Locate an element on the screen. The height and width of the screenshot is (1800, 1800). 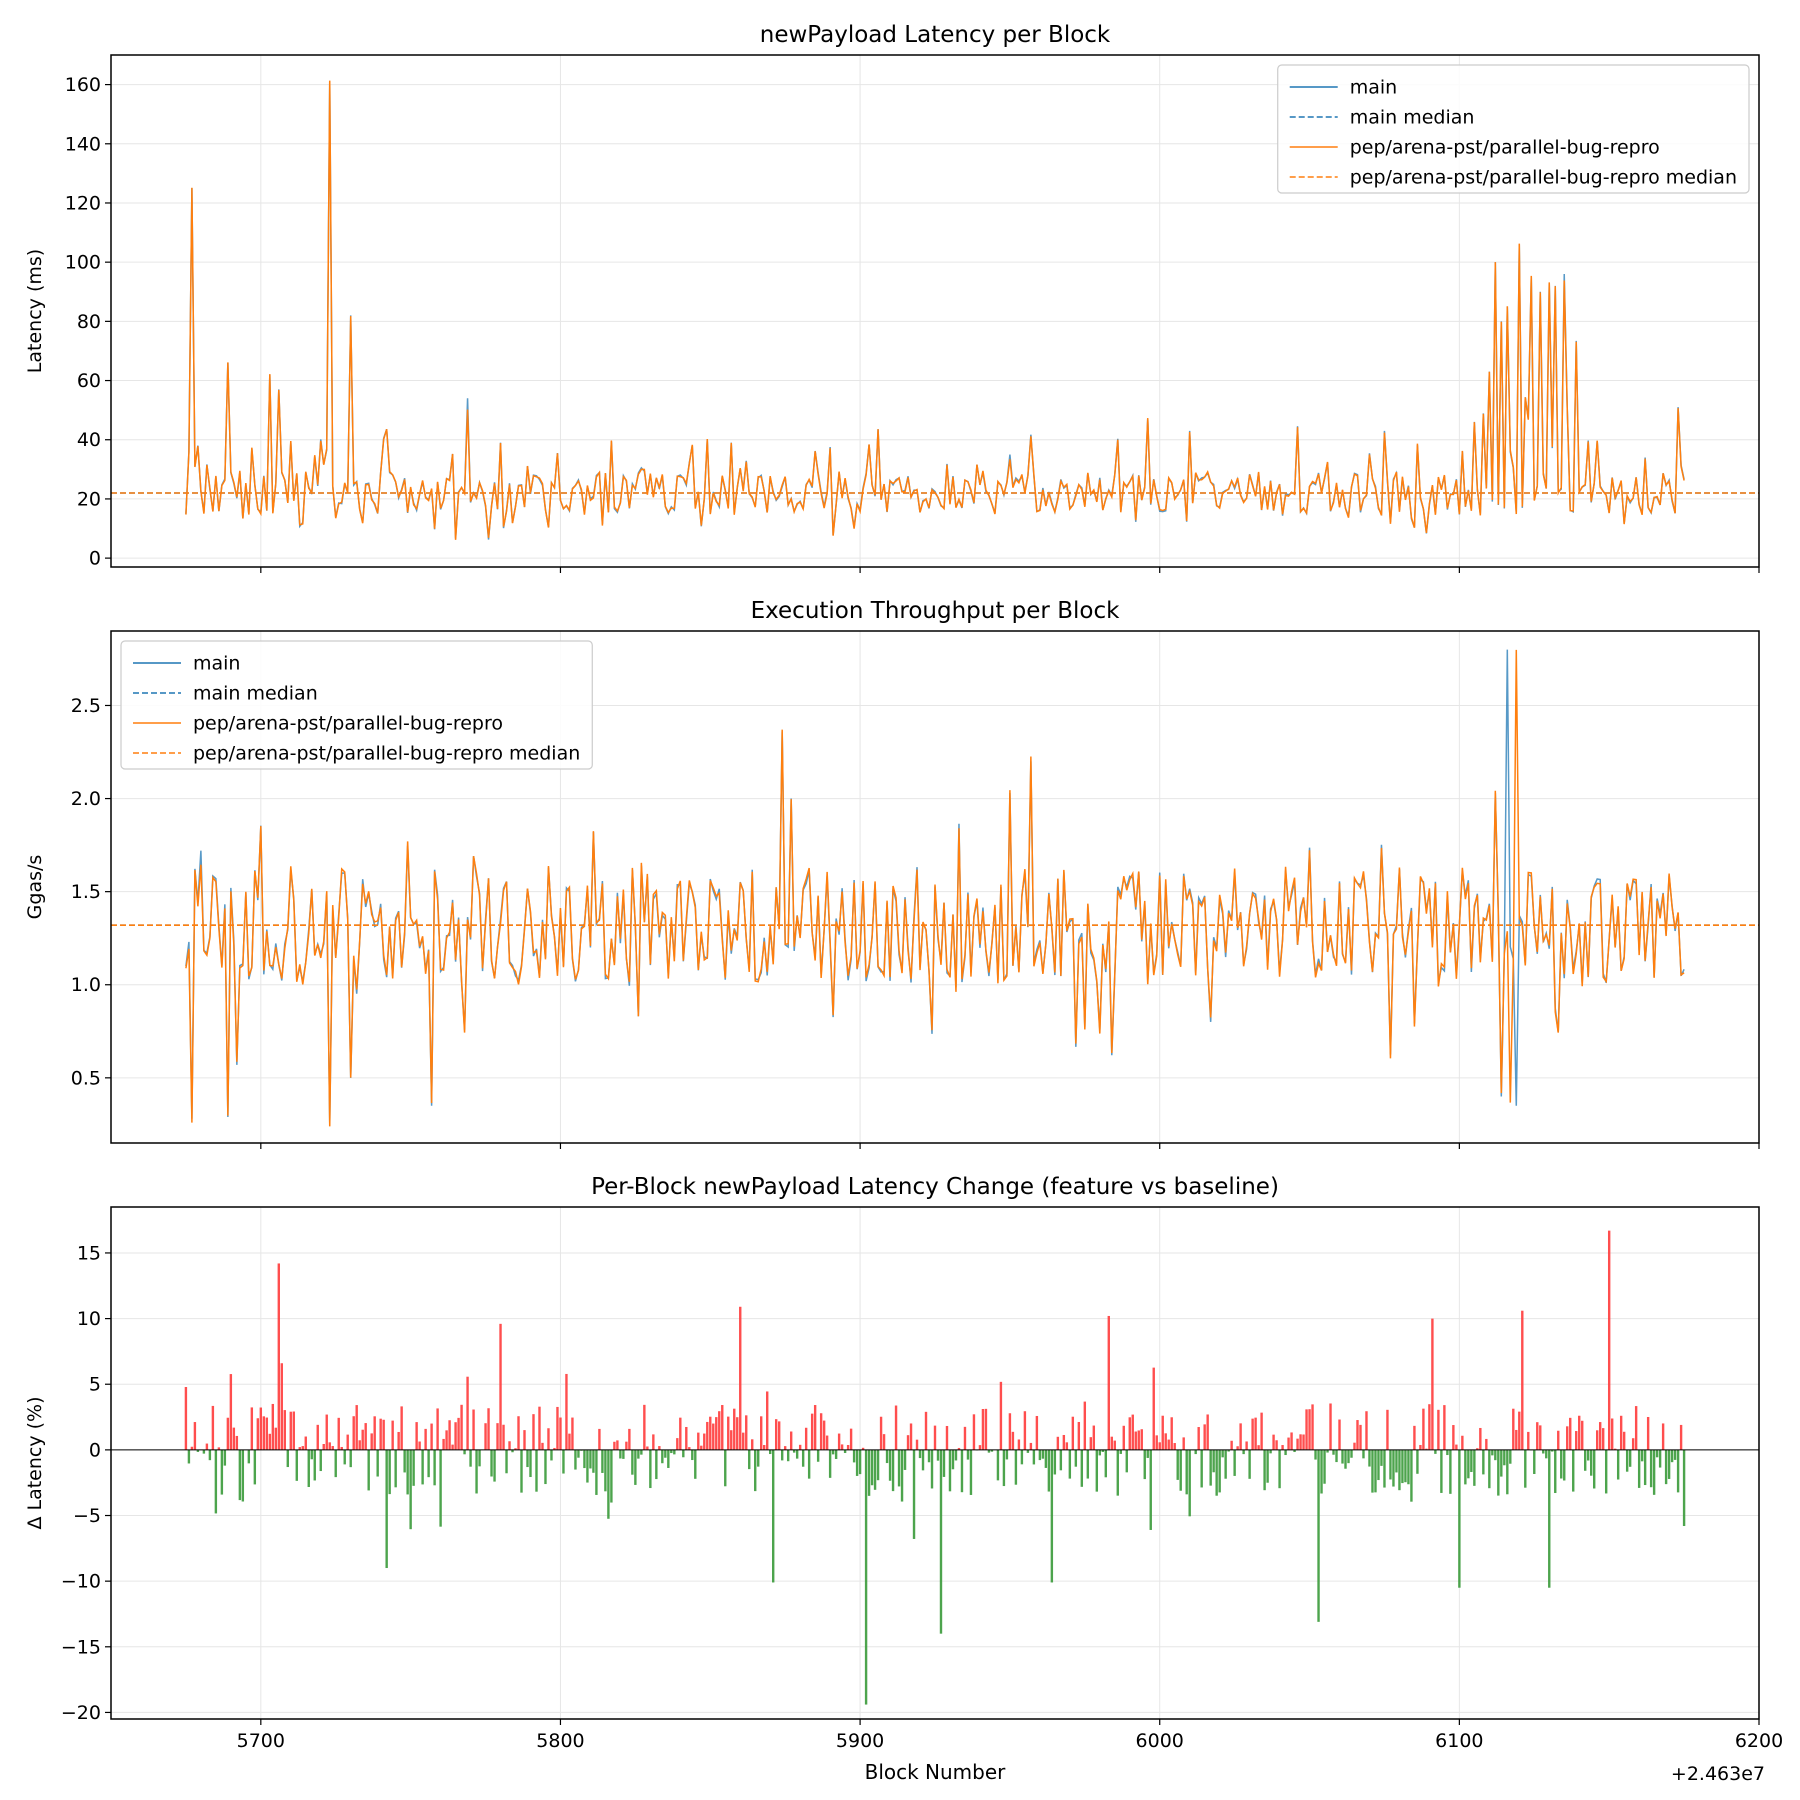
legend-box is located at coordinates (356, 705).